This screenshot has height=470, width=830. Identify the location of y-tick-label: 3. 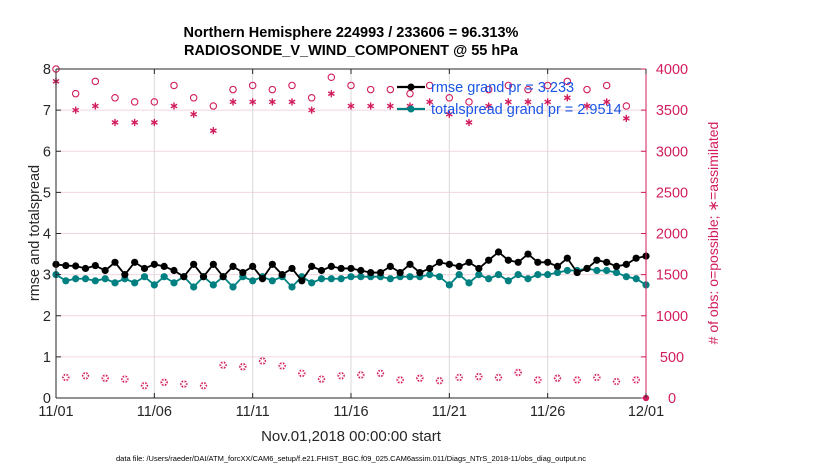
(47, 276).